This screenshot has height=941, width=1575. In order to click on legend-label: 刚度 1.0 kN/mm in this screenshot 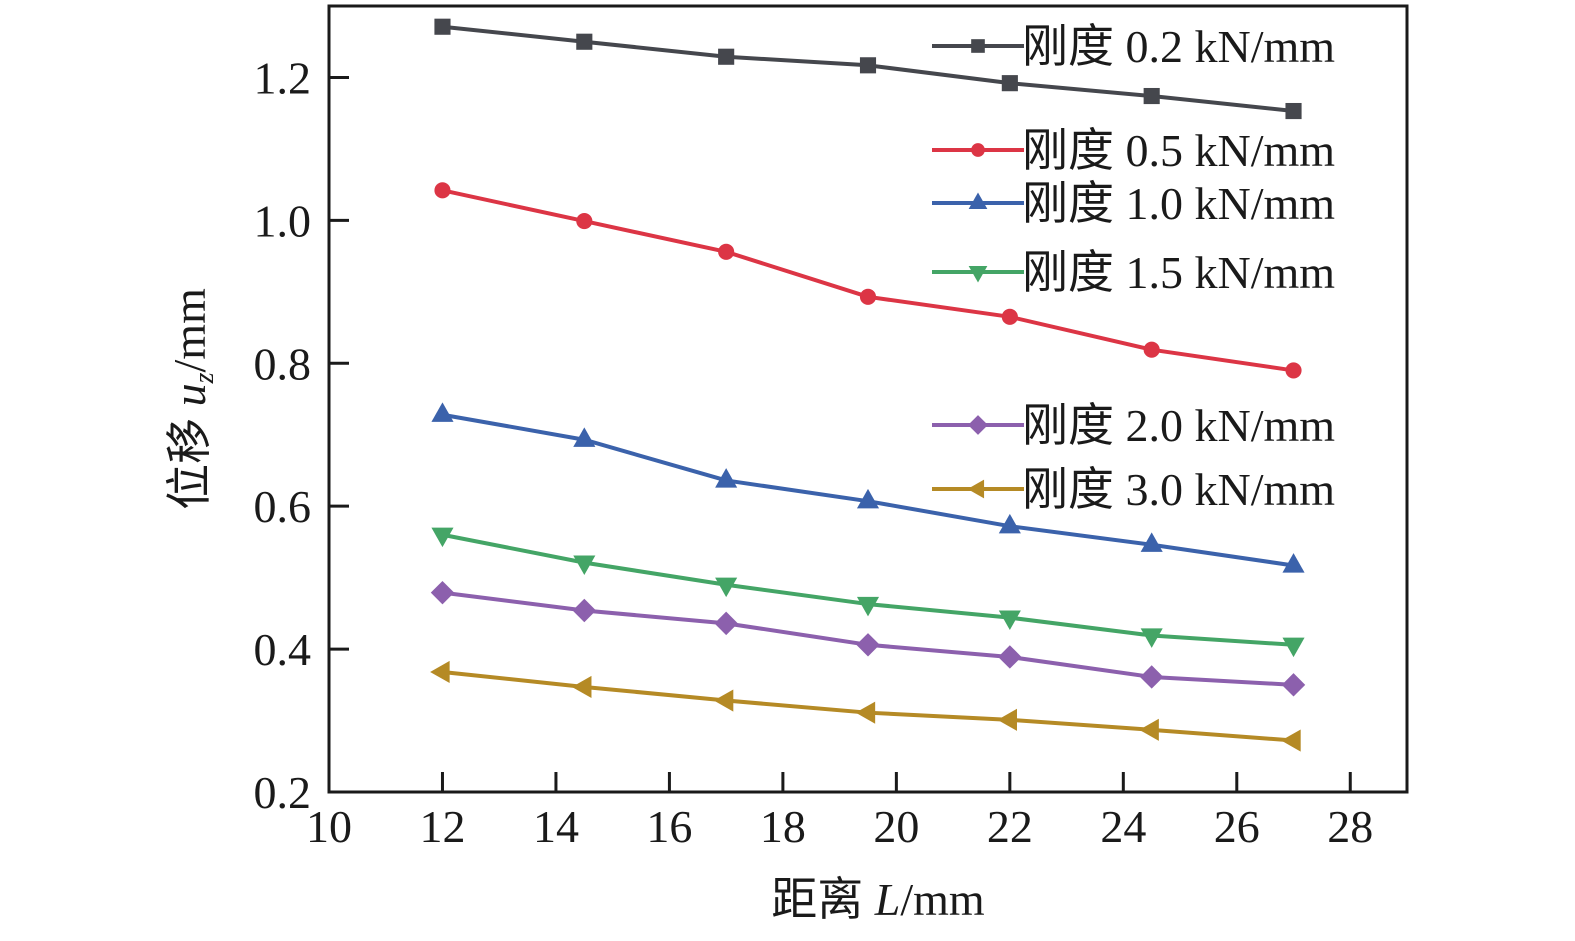, I will do `click(1178, 203)`.